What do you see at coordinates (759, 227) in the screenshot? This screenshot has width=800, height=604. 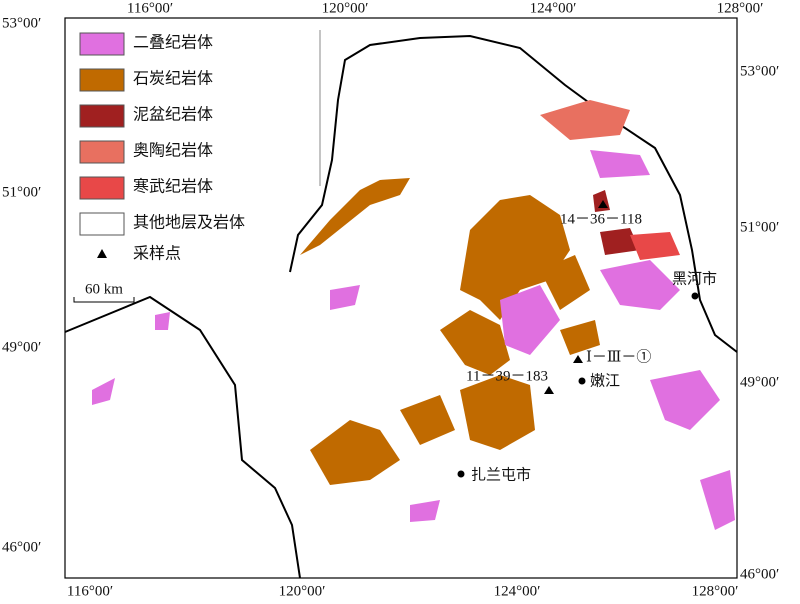 I see `right-label: 51°00′` at bounding box center [759, 227].